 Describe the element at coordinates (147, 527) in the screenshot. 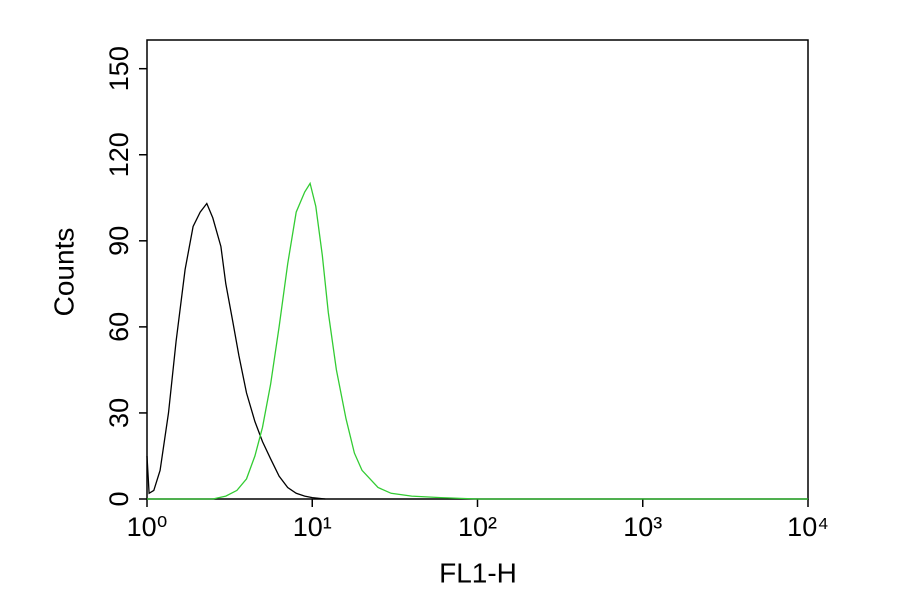

I see `x-tick-label: 10⁰` at that location.